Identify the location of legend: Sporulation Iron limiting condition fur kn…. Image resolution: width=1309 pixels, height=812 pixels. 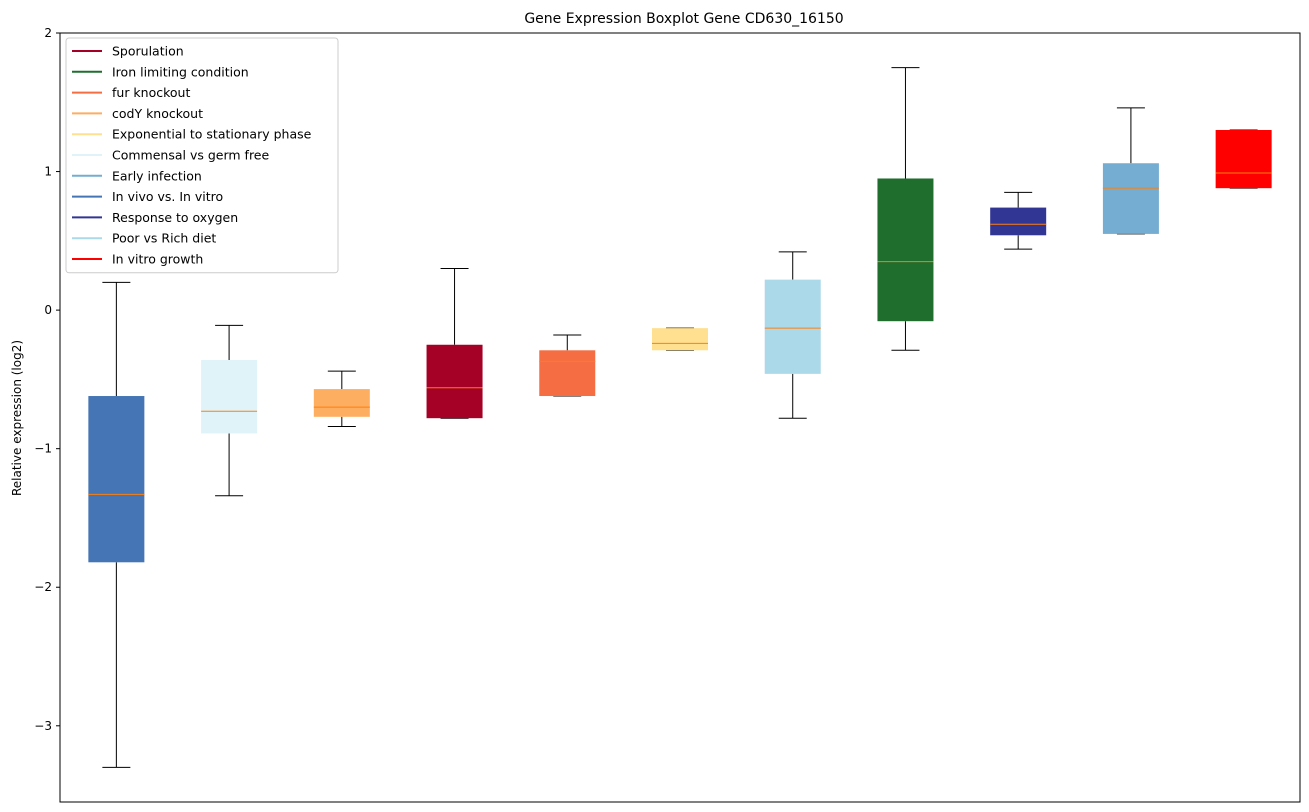
(202, 155).